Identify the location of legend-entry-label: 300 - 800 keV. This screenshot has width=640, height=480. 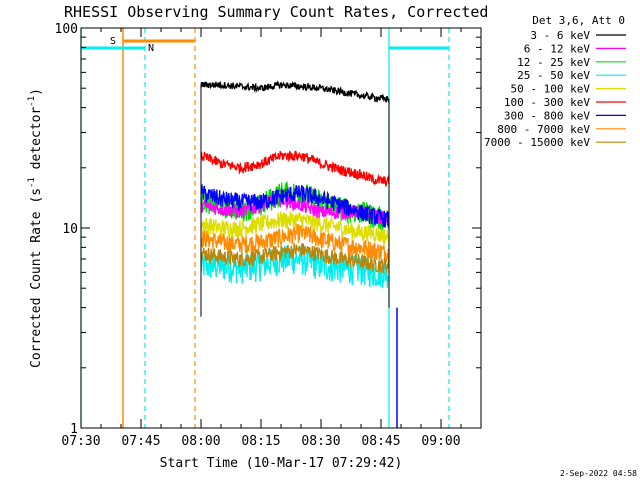
(547, 115).